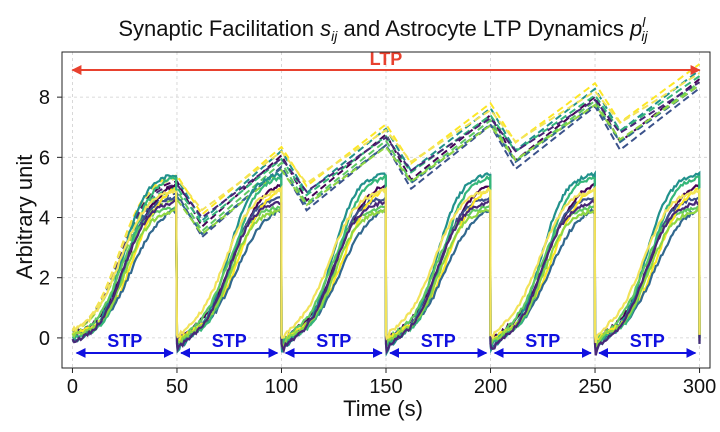 This screenshot has width=720, height=432. Describe the element at coordinates (44, 158) in the screenshot. I see `y-tick-label: 6` at that location.